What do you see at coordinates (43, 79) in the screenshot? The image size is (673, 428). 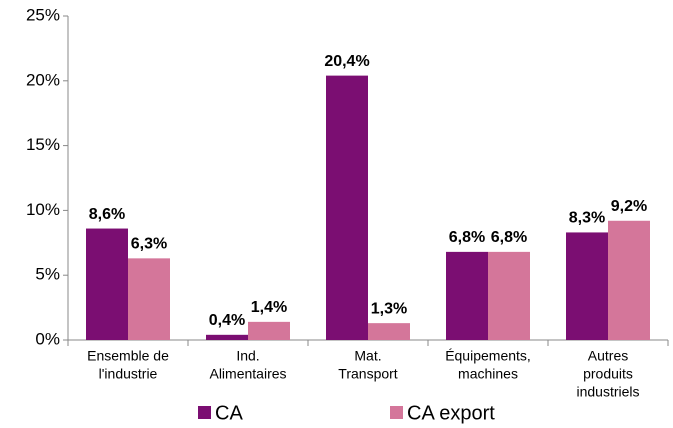 I see `y-tick-label: 20%` at bounding box center [43, 79].